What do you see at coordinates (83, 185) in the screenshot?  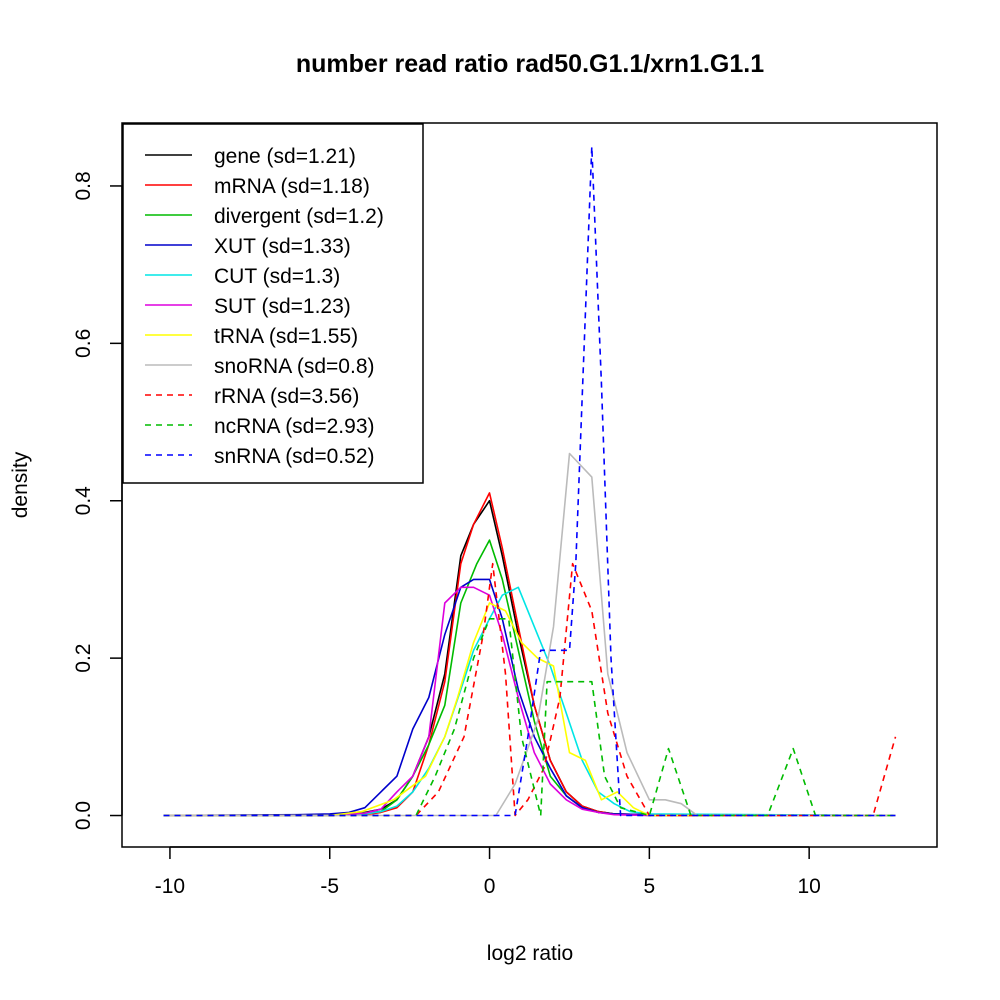 I see `y-tick-label: 0.8` at bounding box center [83, 185].